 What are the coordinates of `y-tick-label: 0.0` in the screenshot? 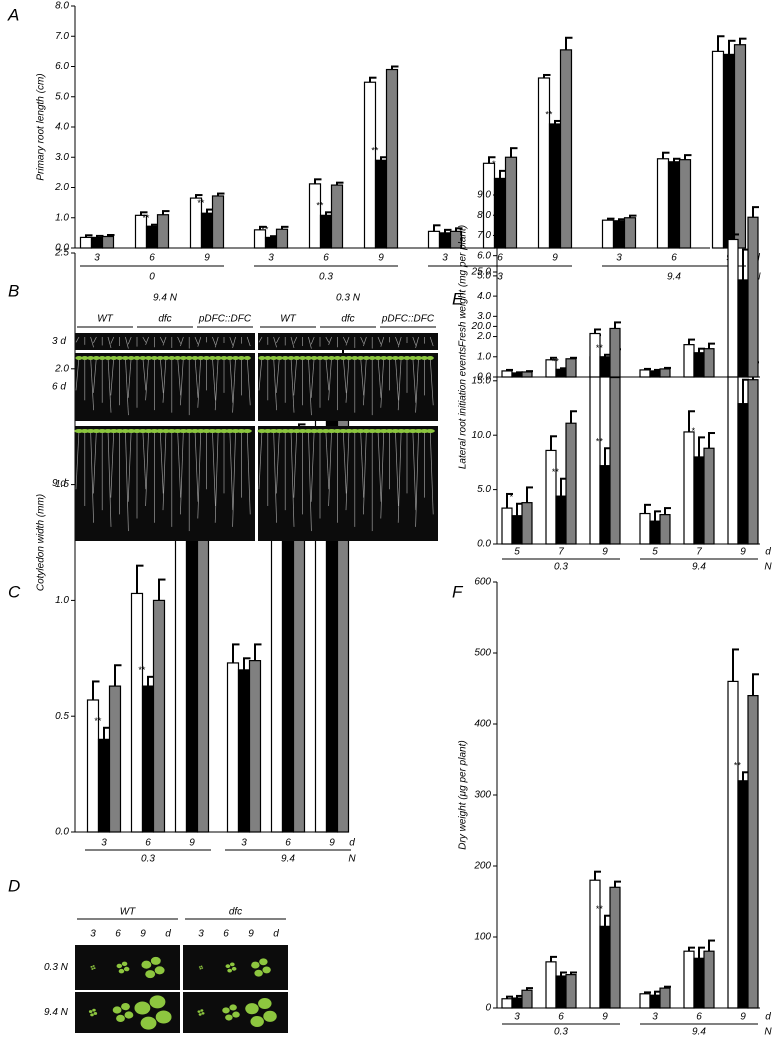 It's located at (484, 544).